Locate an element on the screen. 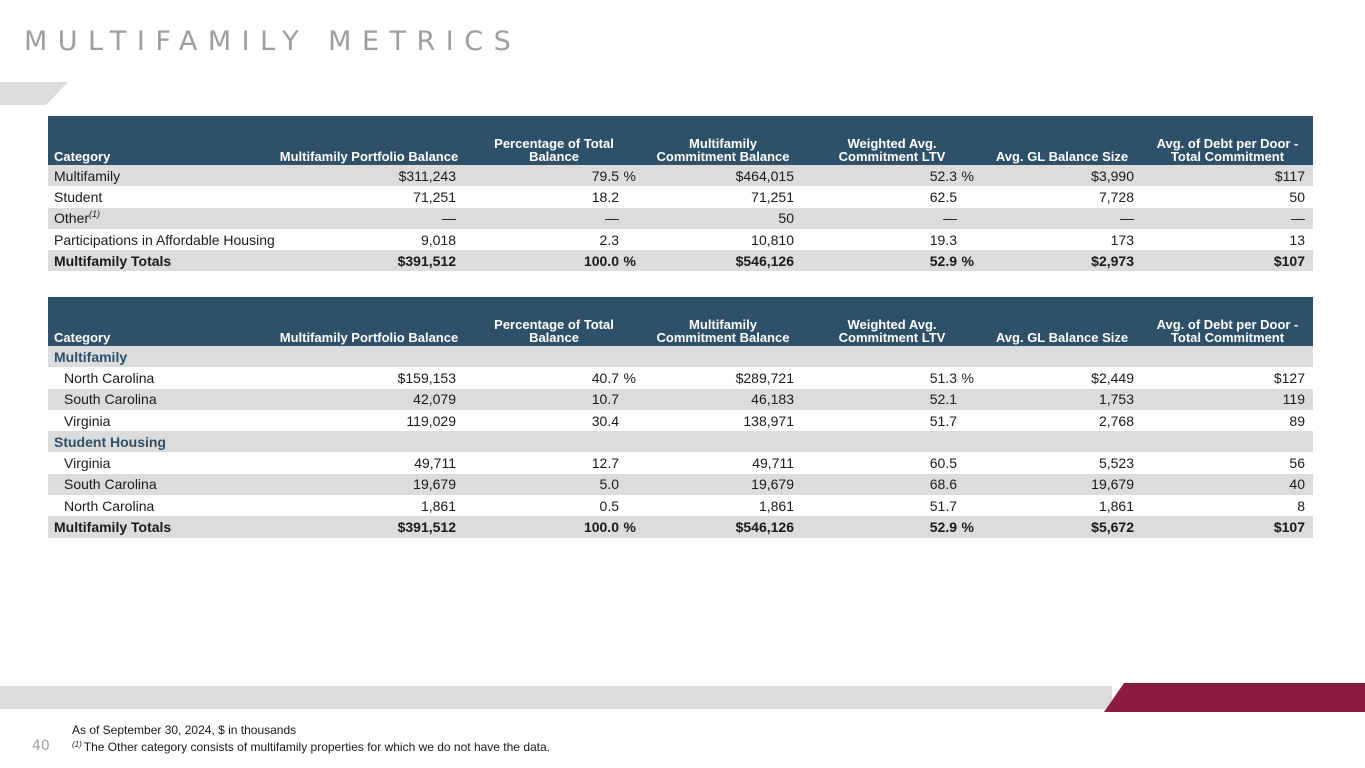 Image resolution: width=1365 pixels, height=768 pixels. column-header: Avg. of Debt per Door - Total Commitment is located at coordinates (1227, 321).